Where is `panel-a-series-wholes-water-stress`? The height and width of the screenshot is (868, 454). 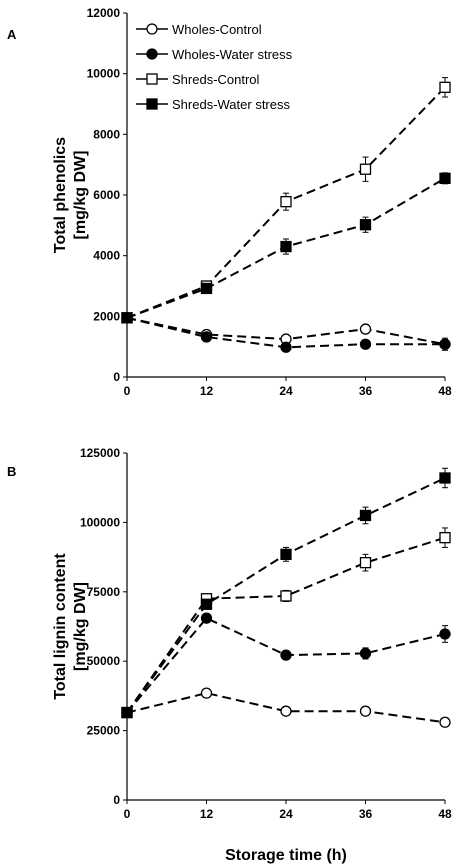 panel-a-series-wholes-water-stress is located at coordinates (286, 332).